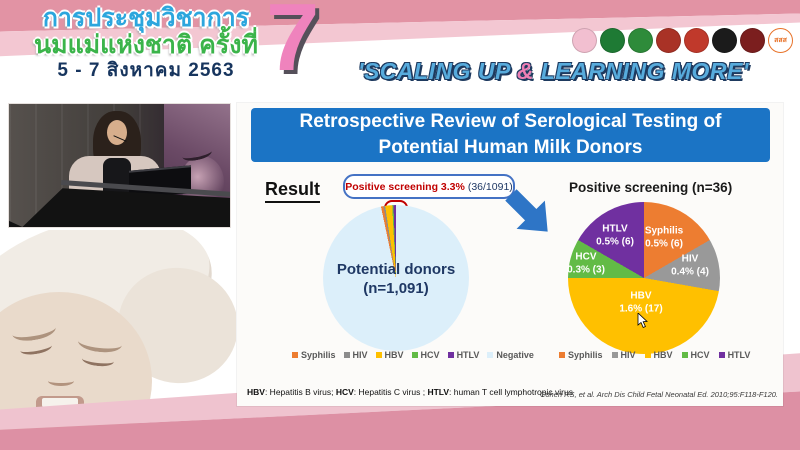 The height and width of the screenshot is (450, 800). I want to click on slice-label-hcv: HCV 0.3% (3), so click(586, 263).